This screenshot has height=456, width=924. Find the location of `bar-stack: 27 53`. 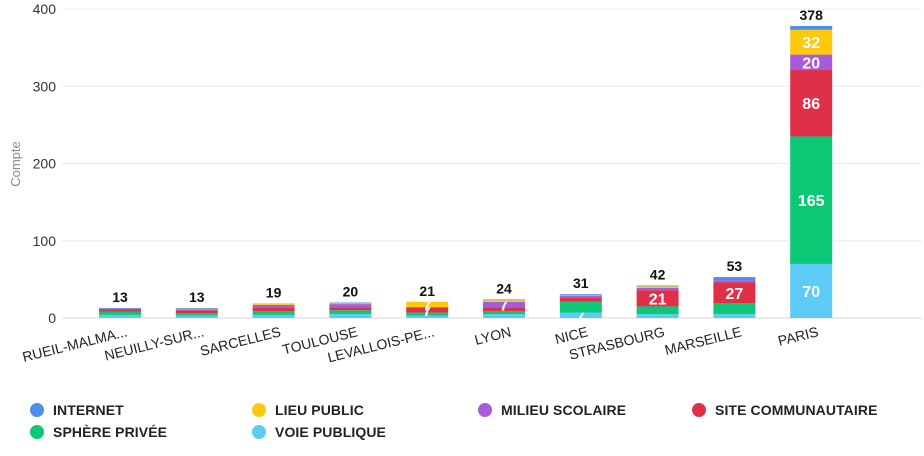

bar-stack: 27 53 is located at coordinates (734, 288).